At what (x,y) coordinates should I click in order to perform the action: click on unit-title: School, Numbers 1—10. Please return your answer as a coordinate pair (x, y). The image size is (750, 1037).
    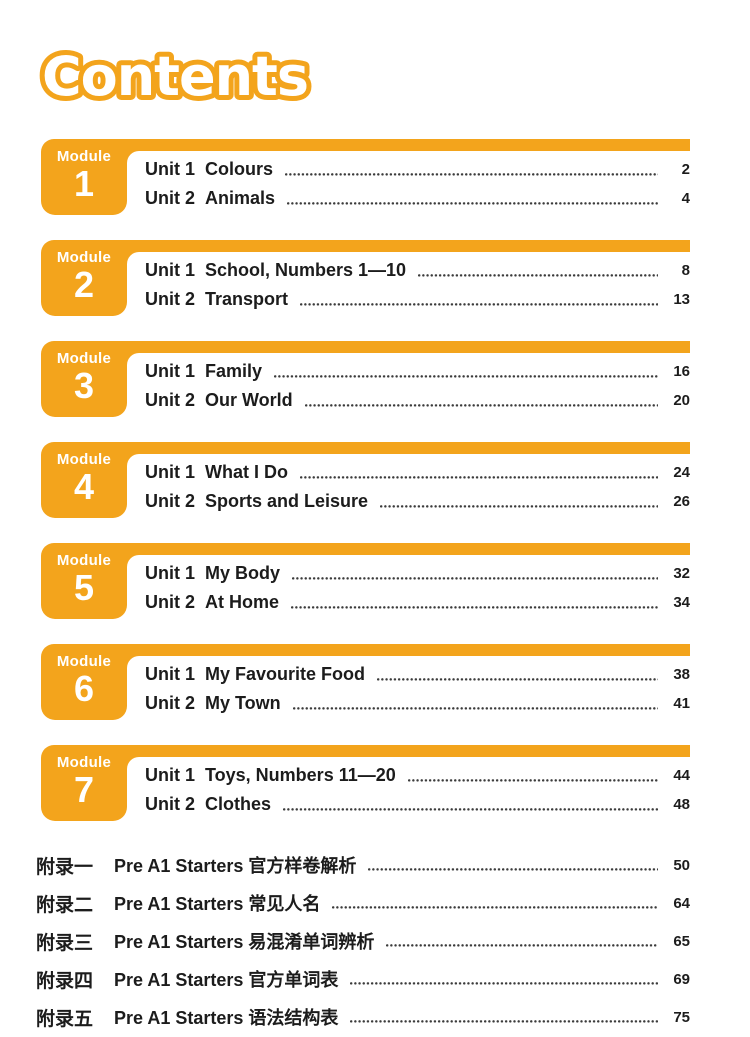
    Looking at the image, I should click on (306, 270).